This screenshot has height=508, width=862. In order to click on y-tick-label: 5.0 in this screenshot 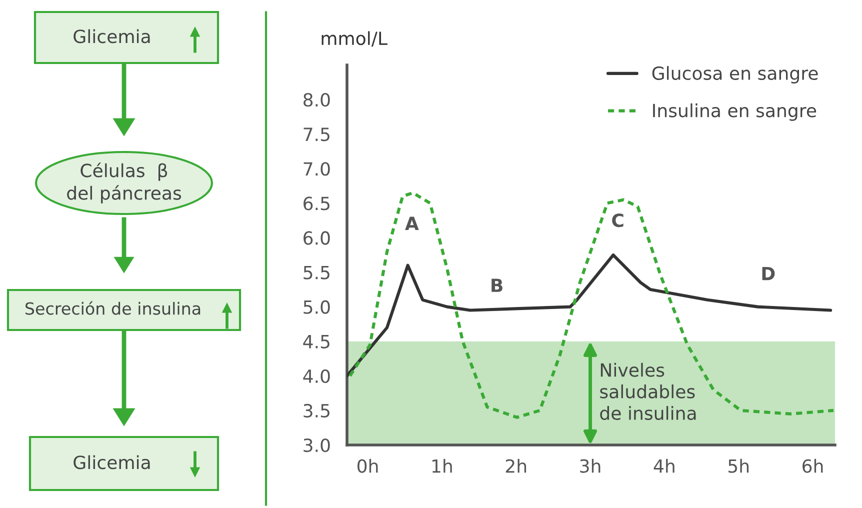, I will do `click(317, 307)`.